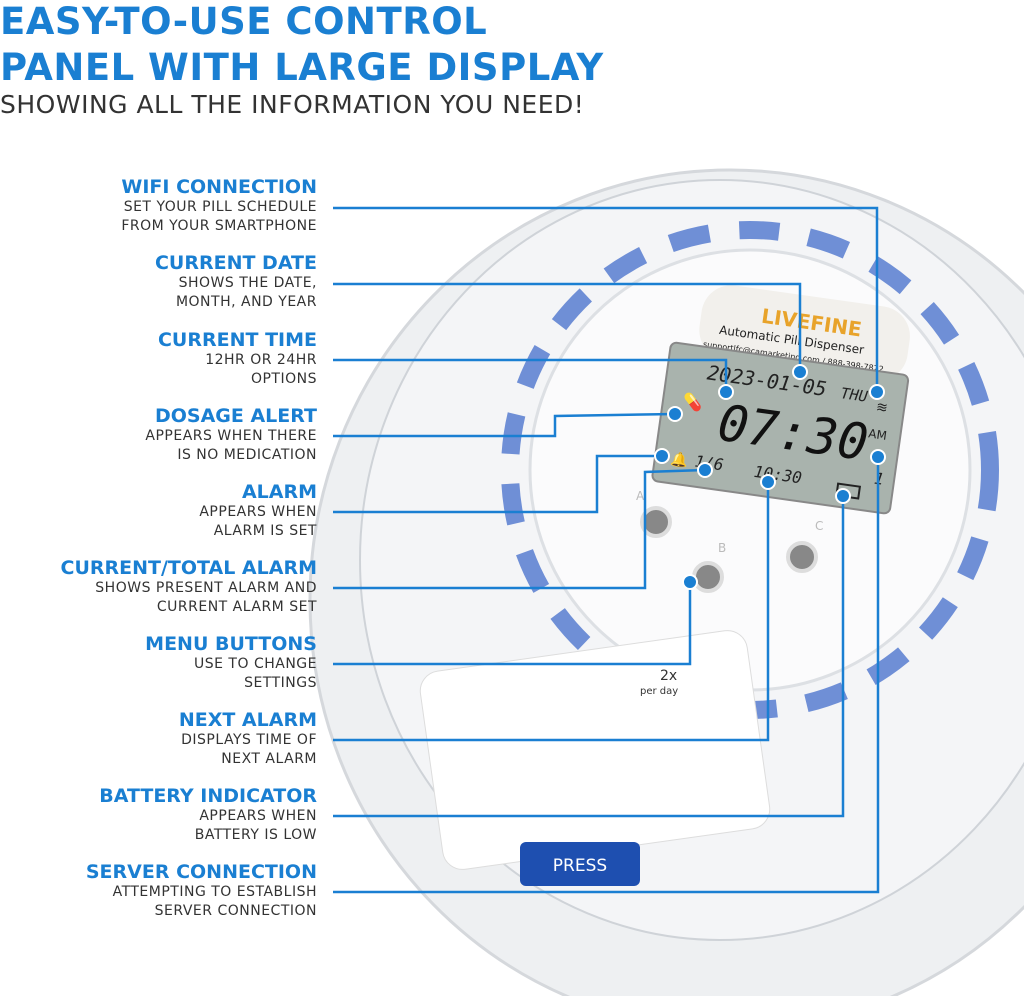  What do you see at coordinates (302, 67) in the screenshot?
I see `heading-line2: PANEL WITH LARGE DISPLAY` at bounding box center [302, 67].